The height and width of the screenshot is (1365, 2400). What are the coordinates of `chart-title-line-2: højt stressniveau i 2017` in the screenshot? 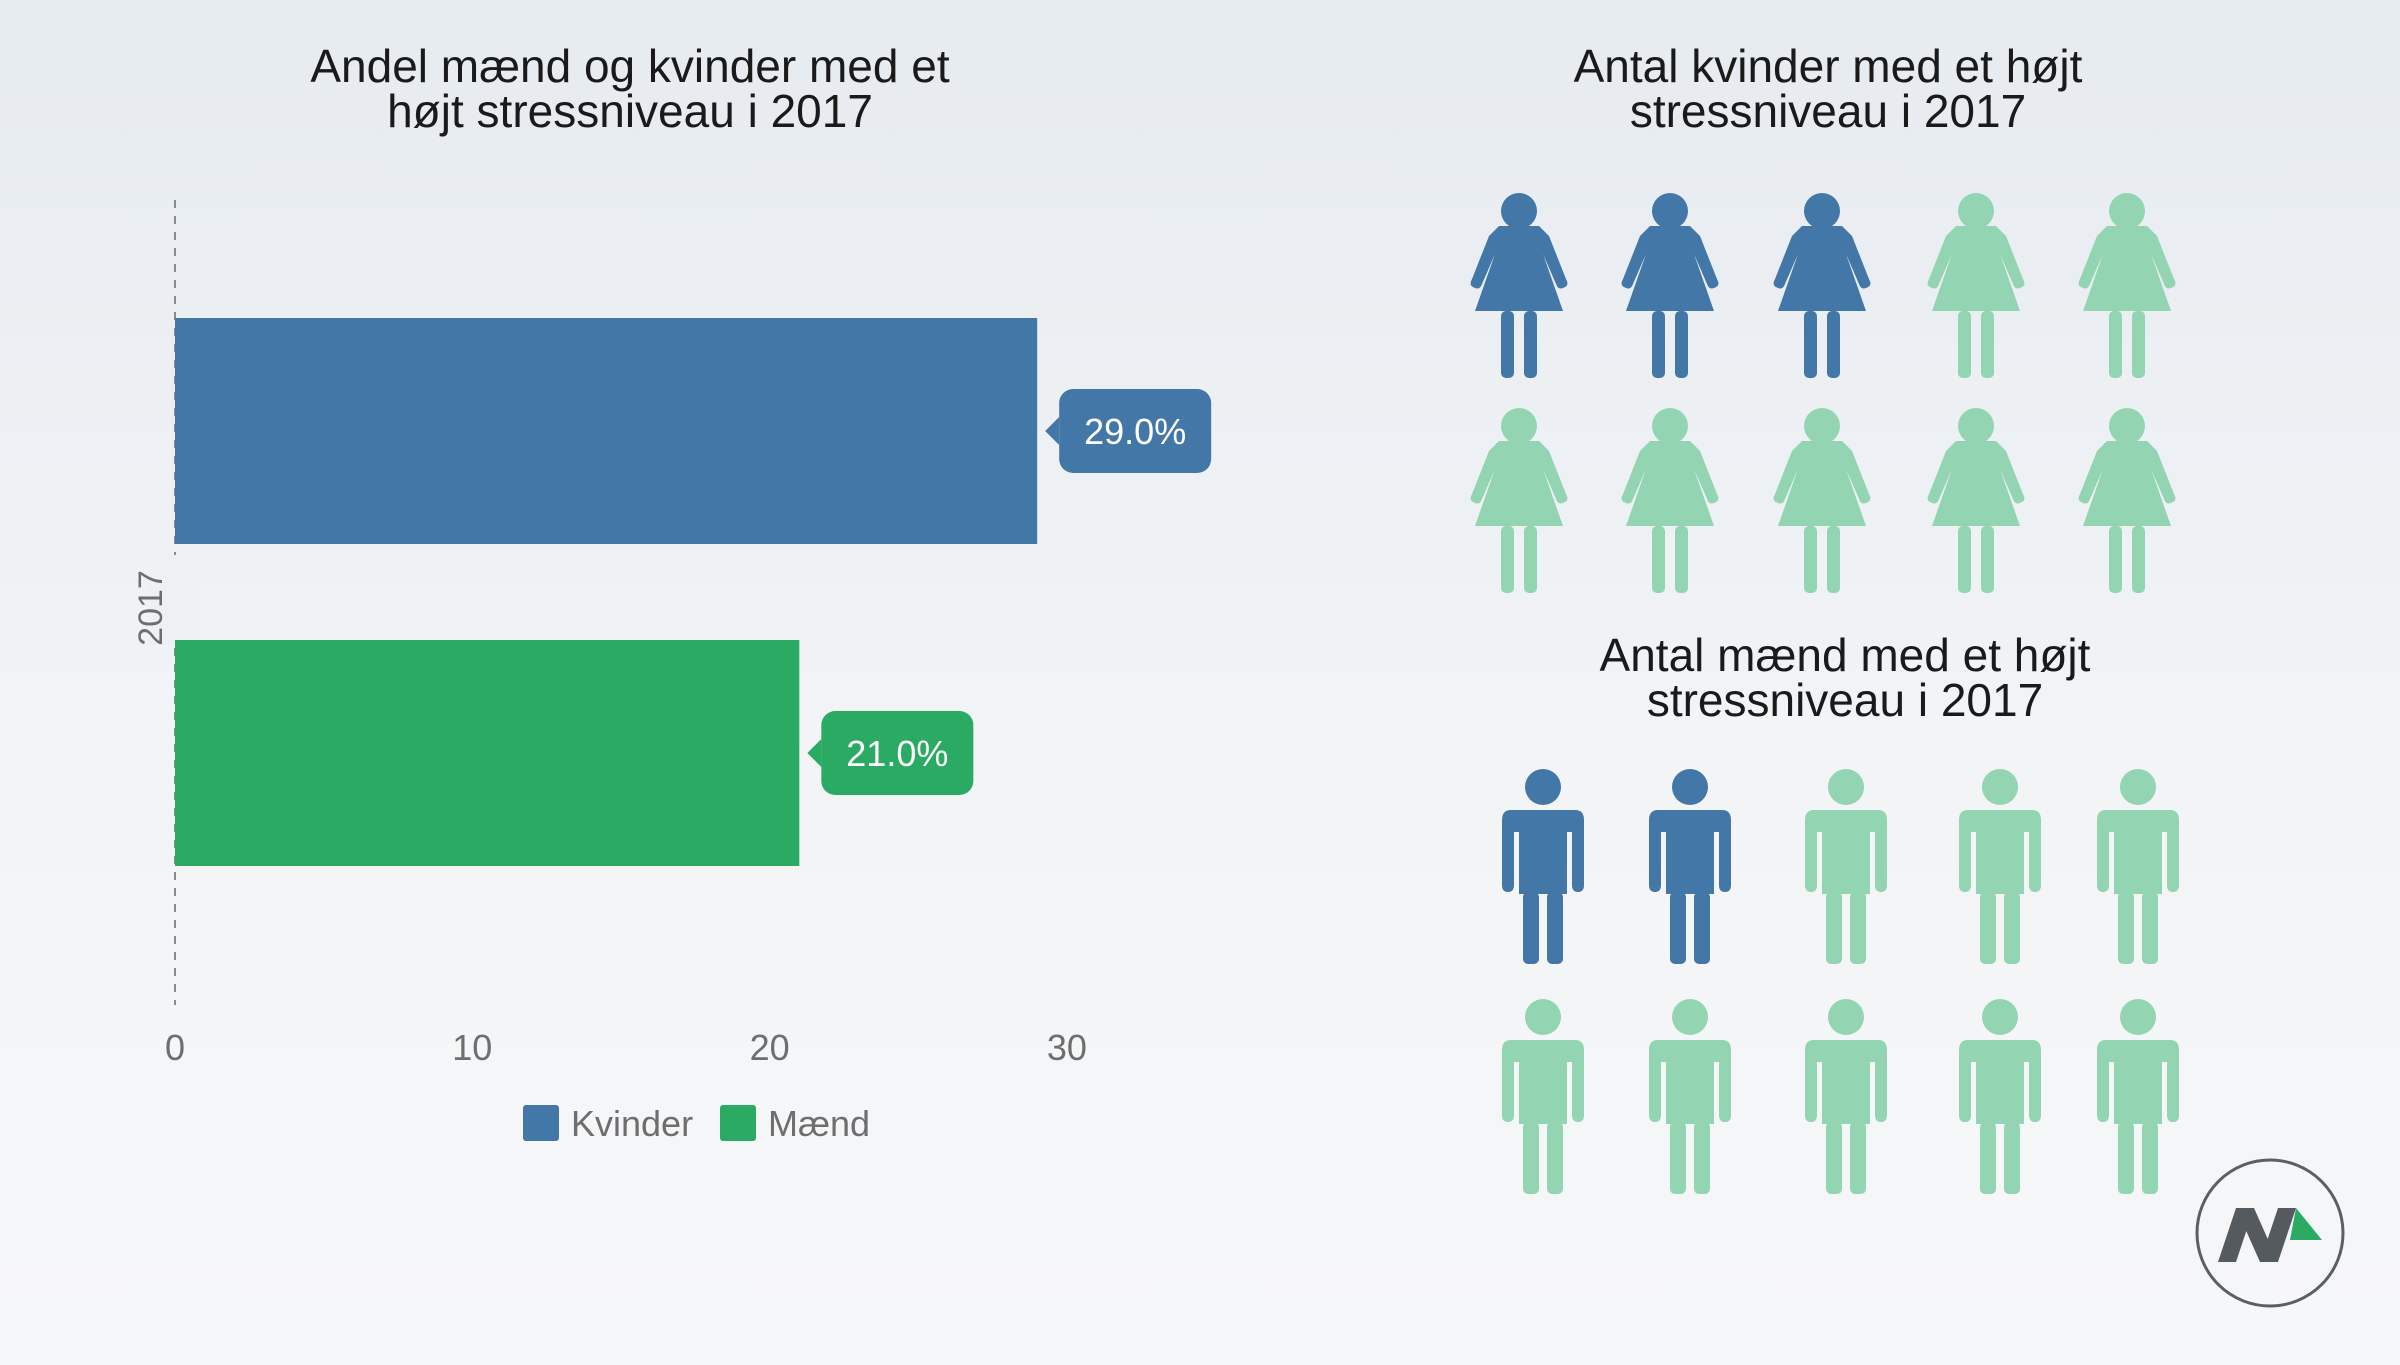 It's located at (630, 111).